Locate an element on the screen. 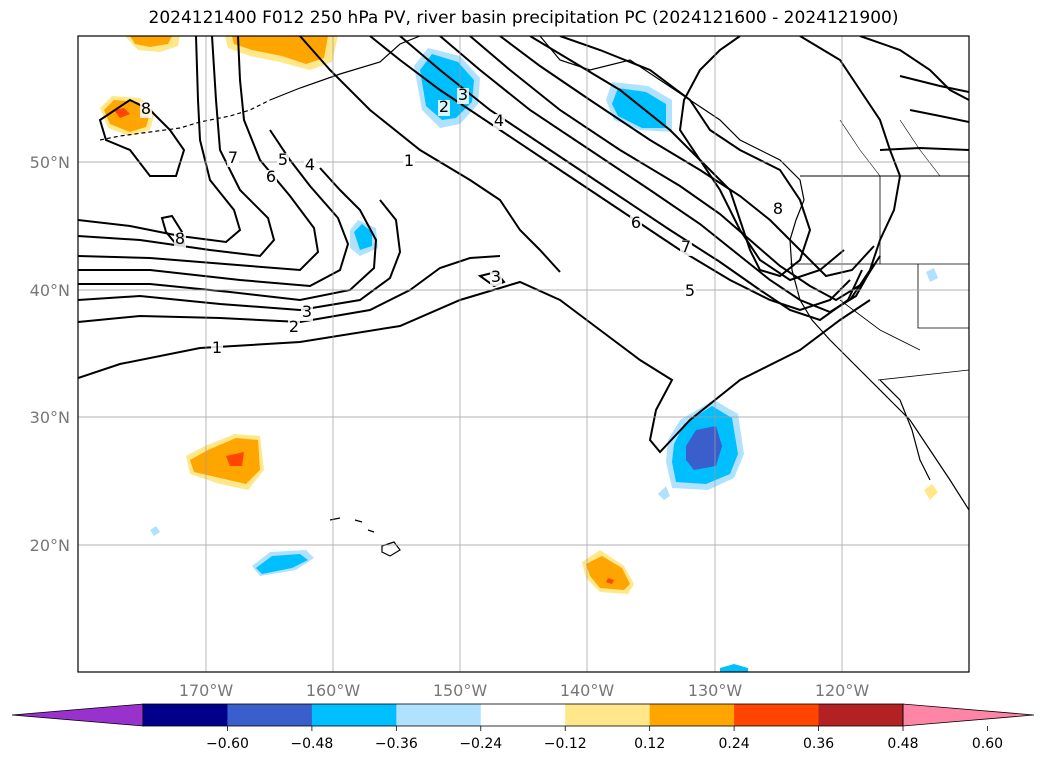 The image size is (1047, 765). baja-coast is located at coordinates (905, 430).